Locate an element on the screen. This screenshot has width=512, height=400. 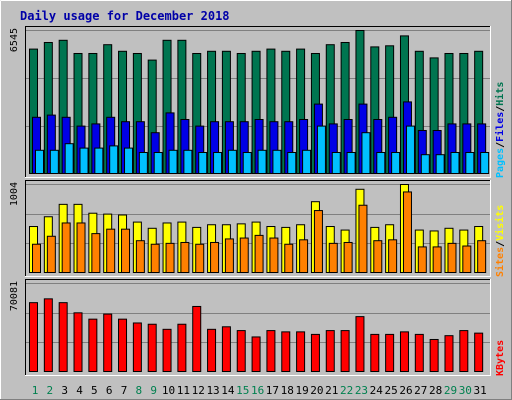
y-tick-label: 1004 is located at coordinates (14, 194).